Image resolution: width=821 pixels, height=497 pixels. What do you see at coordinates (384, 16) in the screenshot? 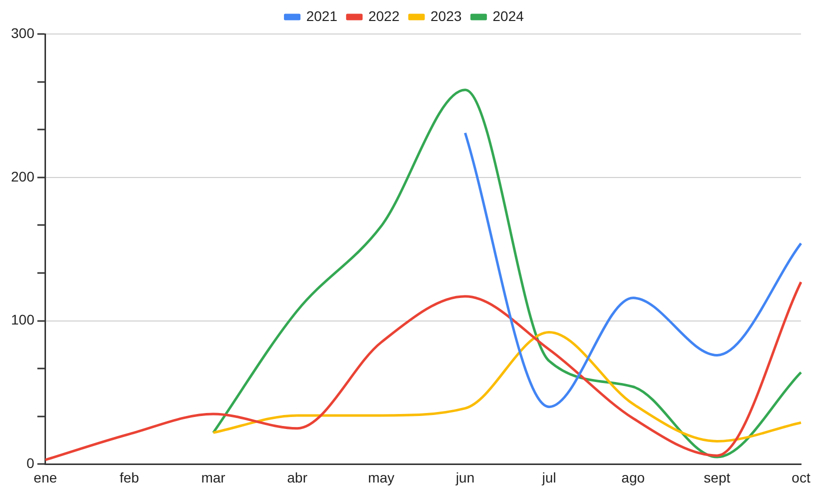
I see `legend-label: 2022` at bounding box center [384, 16].